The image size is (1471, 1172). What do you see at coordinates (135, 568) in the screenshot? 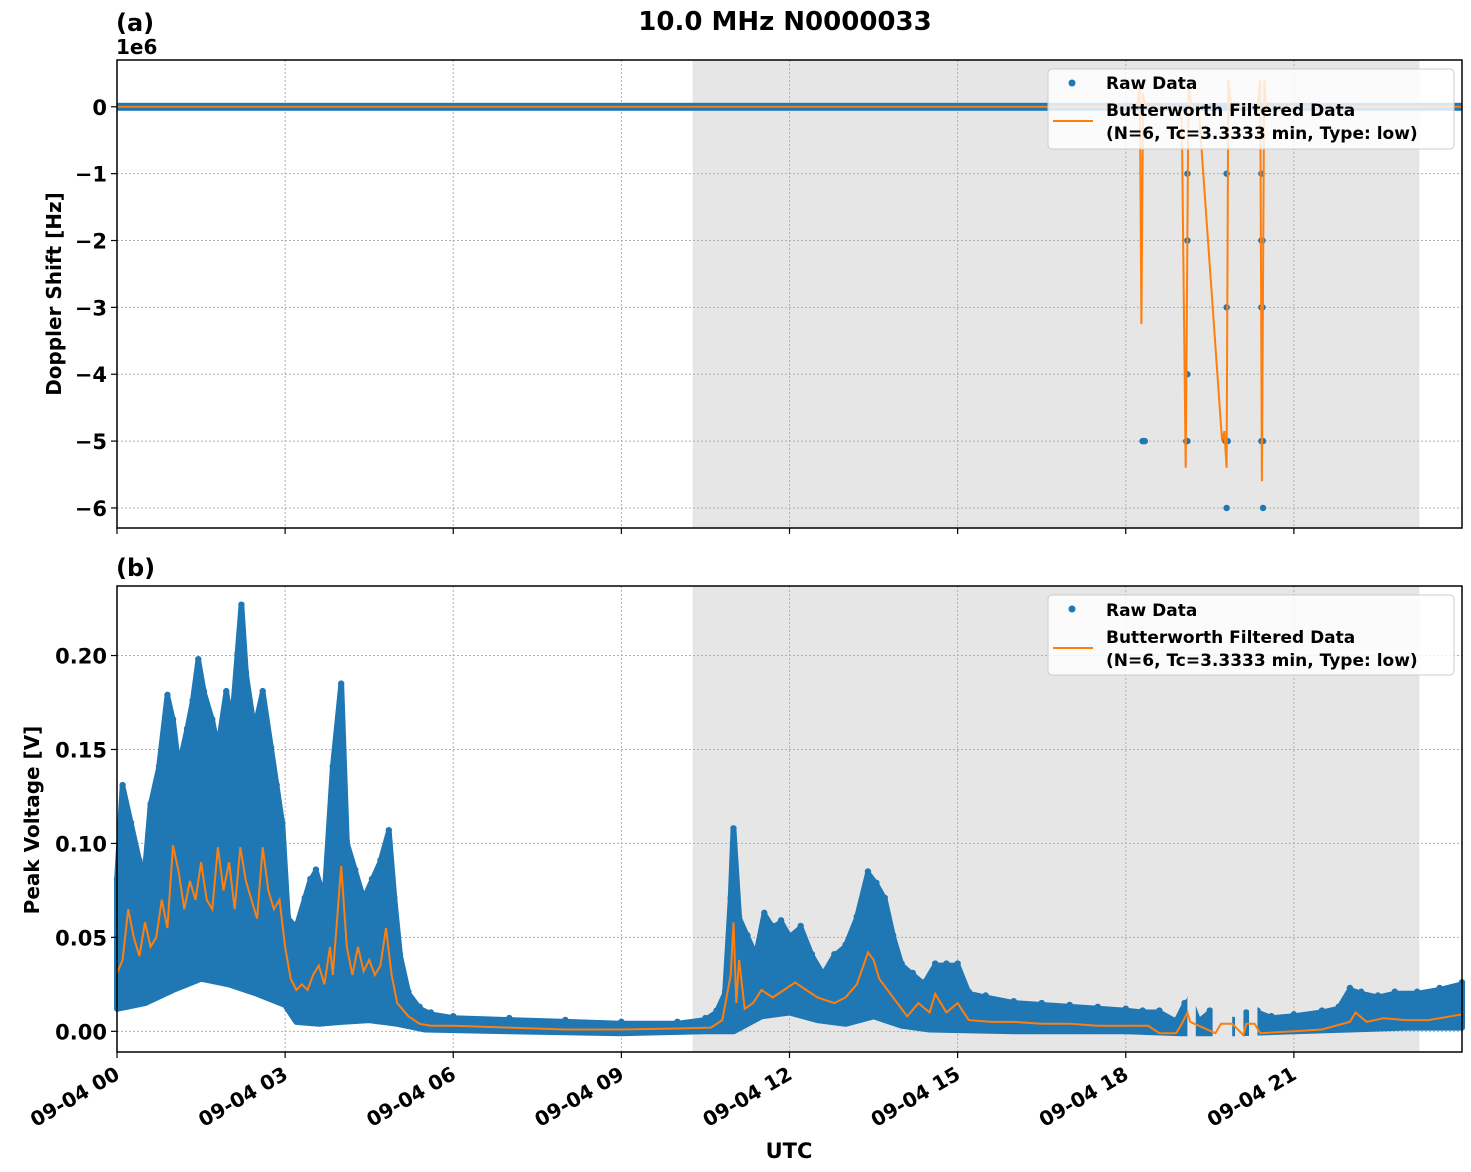
I see `panel-b-label: (b)` at bounding box center [135, 568].